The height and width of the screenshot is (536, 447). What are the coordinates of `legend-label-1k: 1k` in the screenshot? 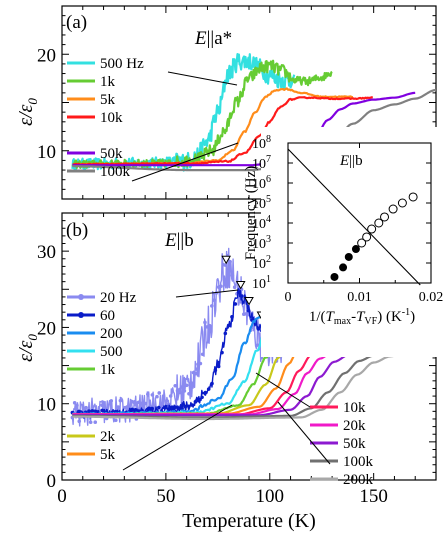 It's located at (108, 82).